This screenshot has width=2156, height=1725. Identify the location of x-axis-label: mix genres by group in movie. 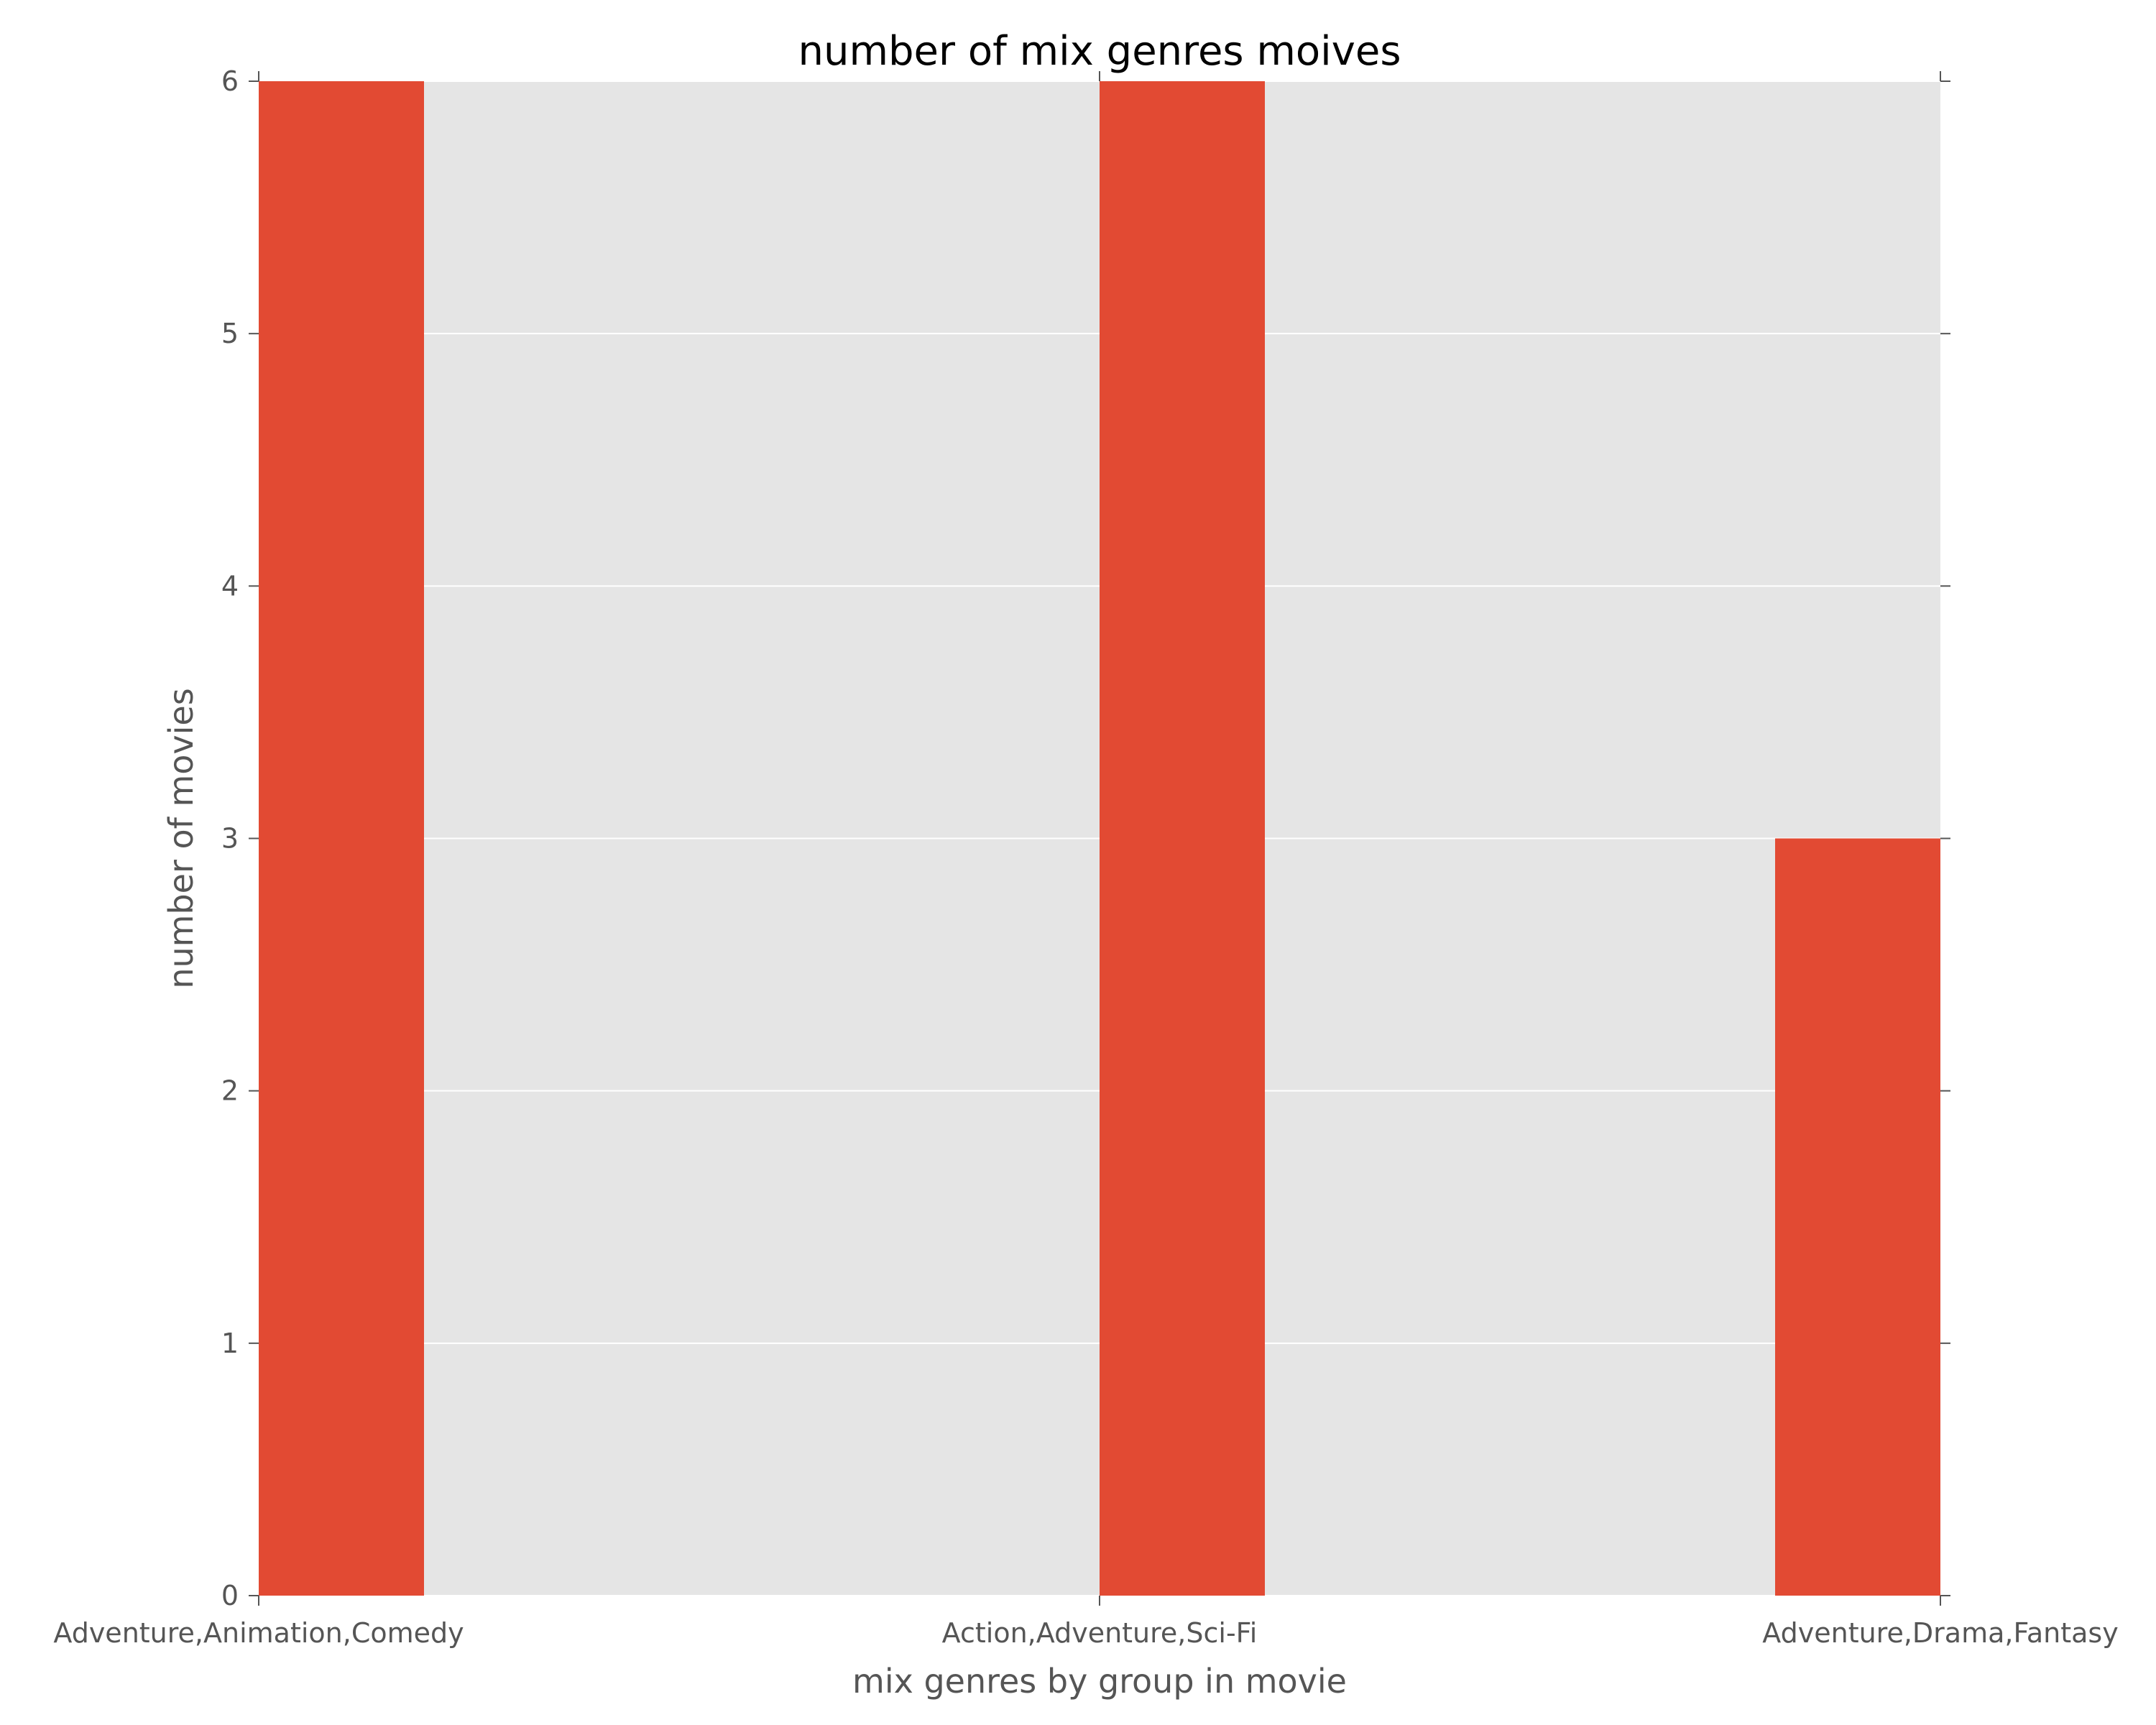
(1099, 1681).